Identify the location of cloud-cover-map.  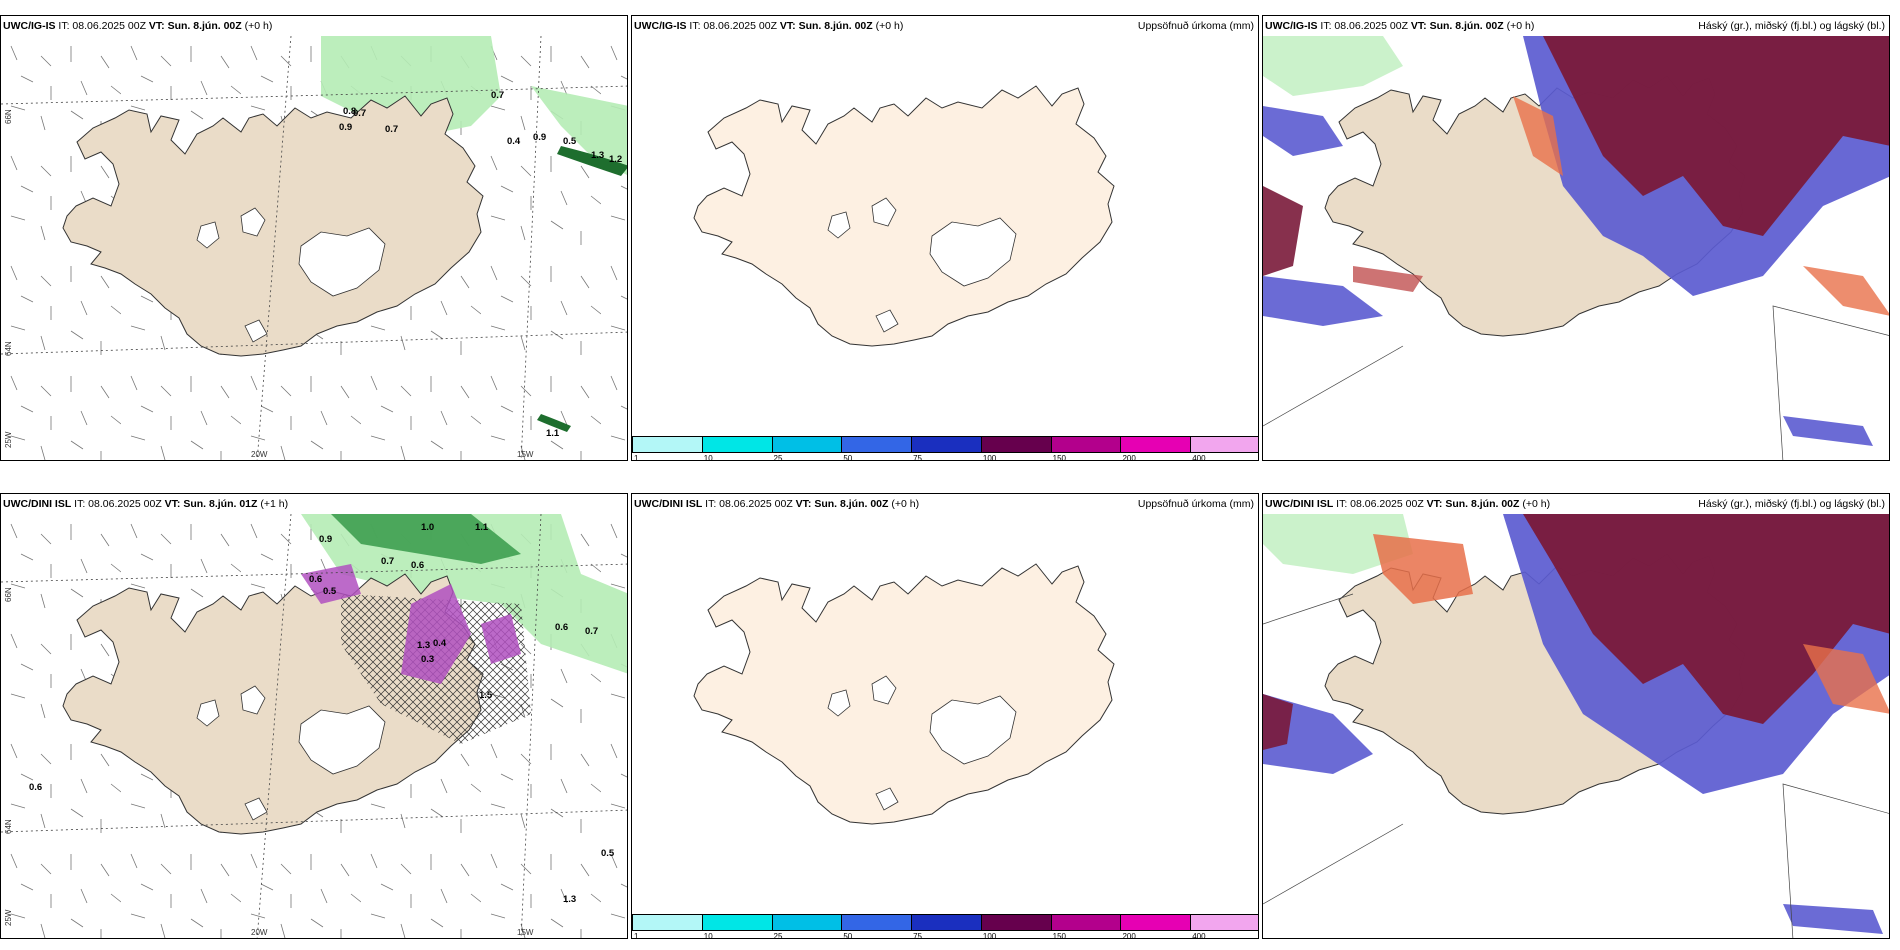
(1576, 726).